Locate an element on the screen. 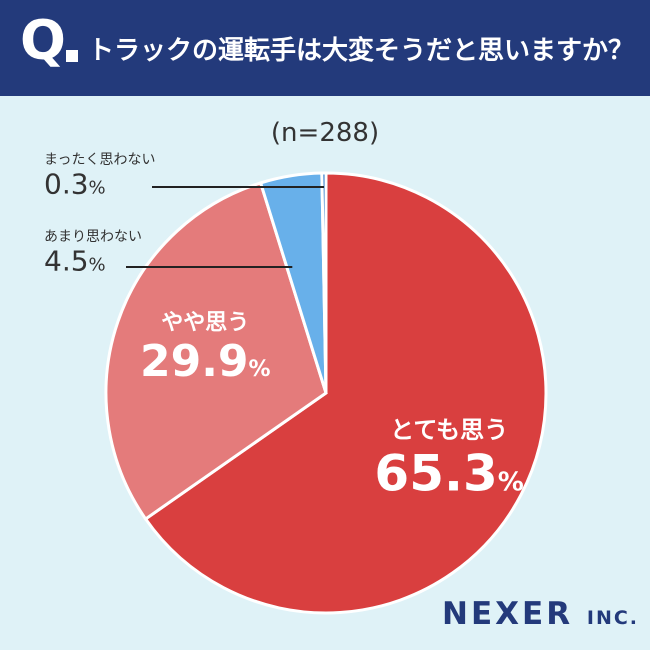 Image resolution: width=650 pixels, height=650 pixels. slice-label-1: とても思う is located at coordinates (449, 430).